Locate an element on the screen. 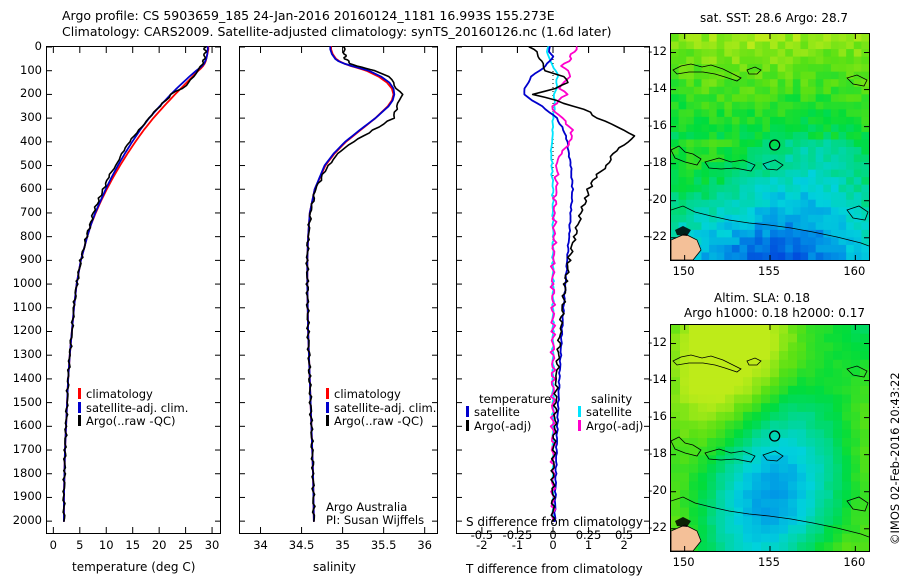 This screenshot has height=580, width=900. sla-map is located at coordinates (770, 438).